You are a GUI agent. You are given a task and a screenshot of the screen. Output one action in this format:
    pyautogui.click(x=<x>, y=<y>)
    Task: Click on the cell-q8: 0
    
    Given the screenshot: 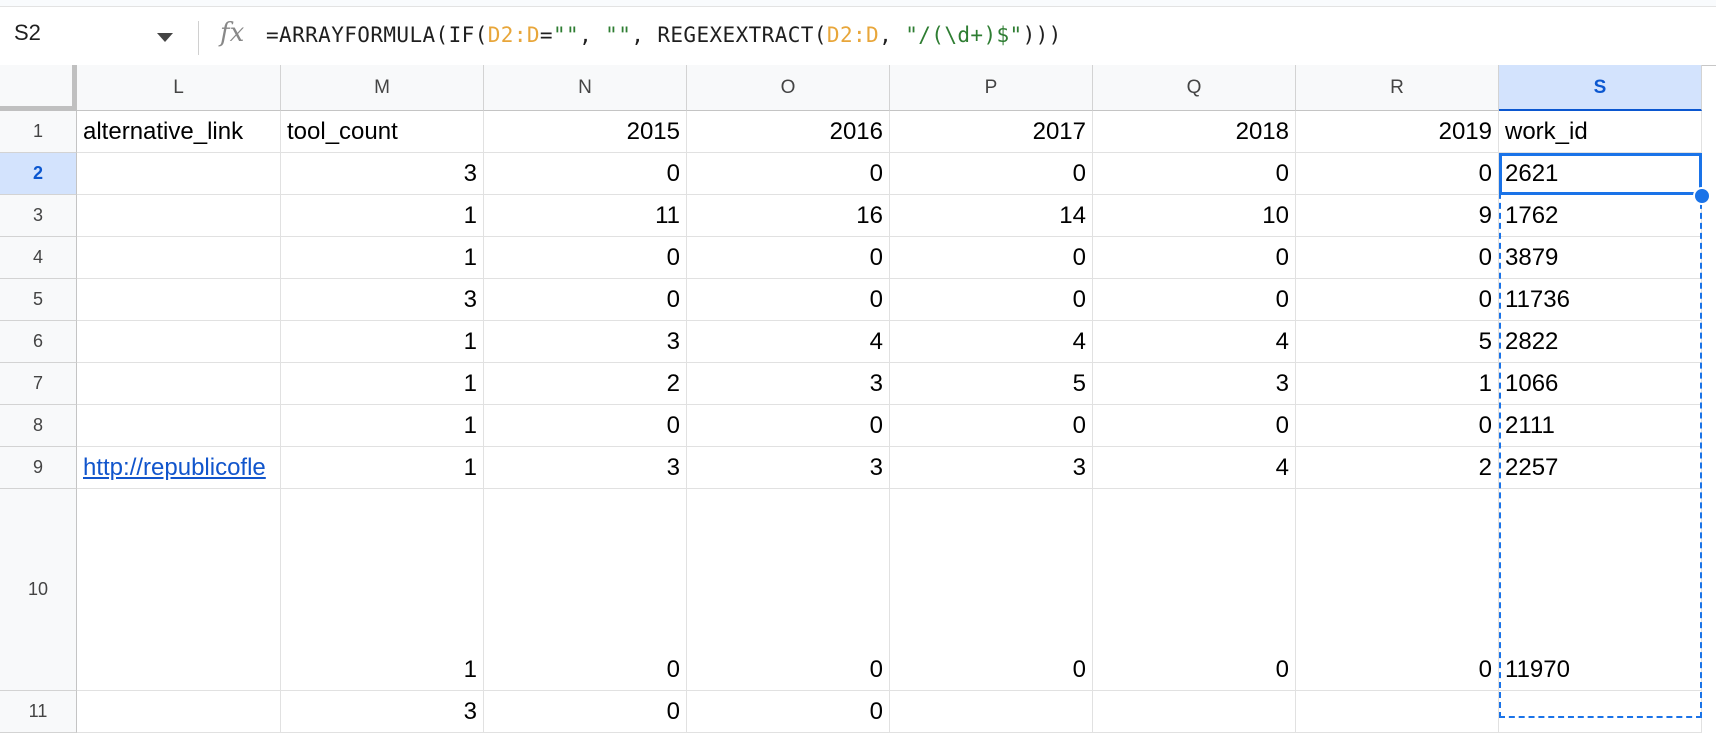 What is the action you would take?
    pyautogui.click(x=1194, y=426)
    